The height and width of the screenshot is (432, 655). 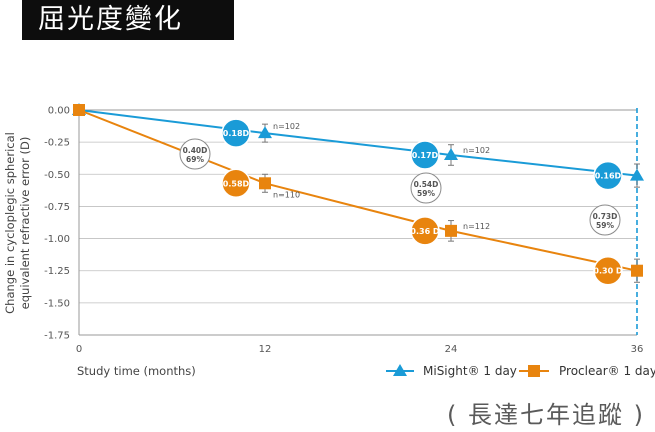 What do you see at coordinates (534, 371) in the screenshot?
I see `legend-marker-proclear` at bounding box center [534, 371].